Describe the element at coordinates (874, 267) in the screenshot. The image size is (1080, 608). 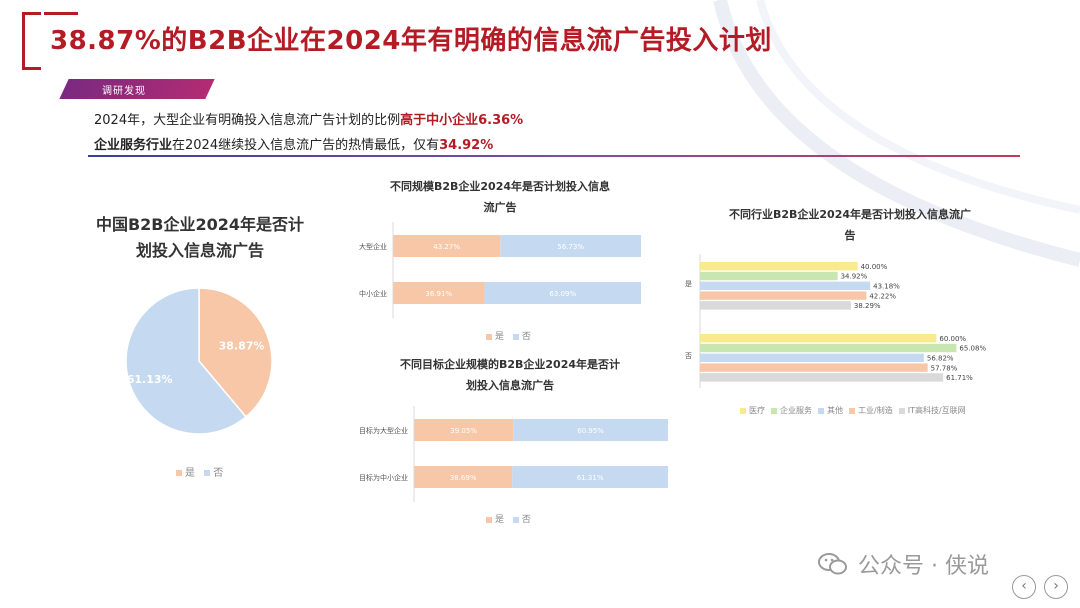
I see `bar-data-label: 40.00%` at that location.